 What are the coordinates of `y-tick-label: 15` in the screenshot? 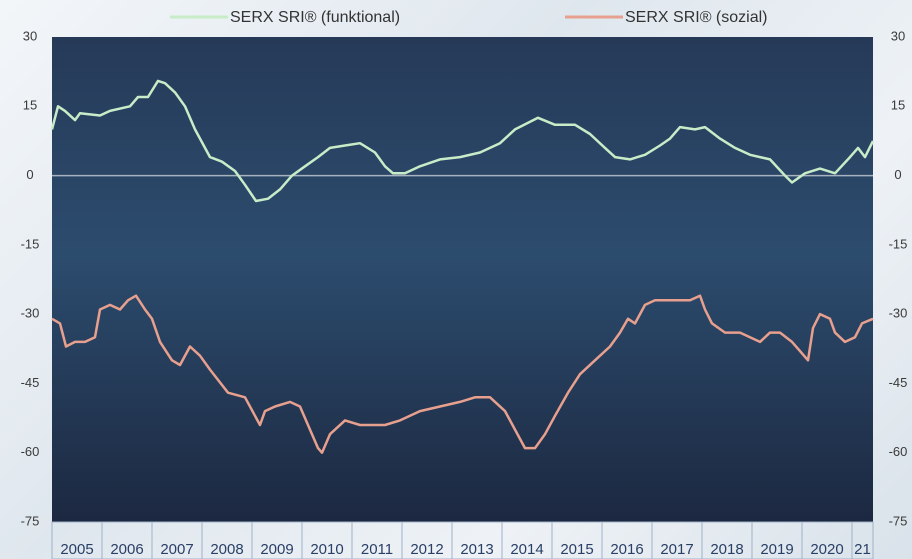 It's located at (30, 105).